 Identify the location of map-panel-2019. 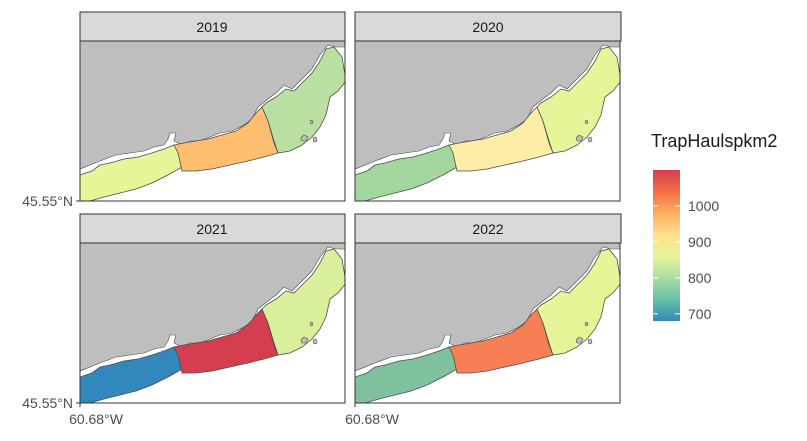
(212, 121).